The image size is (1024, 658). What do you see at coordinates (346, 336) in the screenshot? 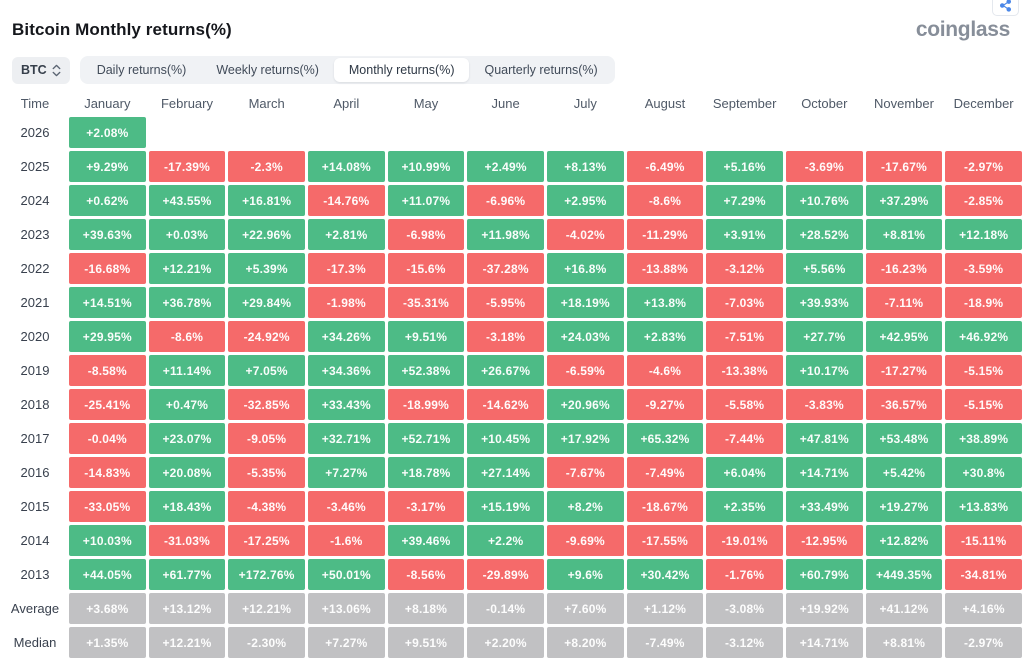
I see `return-cell: +34.26%` at bounding box center [346, 336].